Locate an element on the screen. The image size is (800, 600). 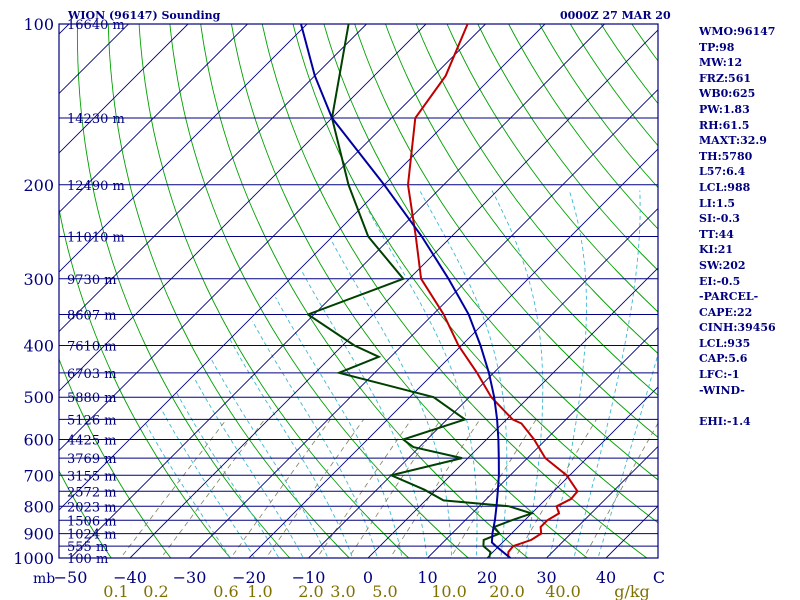
temp-tick-label: −50 is located at coordinates (71, 577).